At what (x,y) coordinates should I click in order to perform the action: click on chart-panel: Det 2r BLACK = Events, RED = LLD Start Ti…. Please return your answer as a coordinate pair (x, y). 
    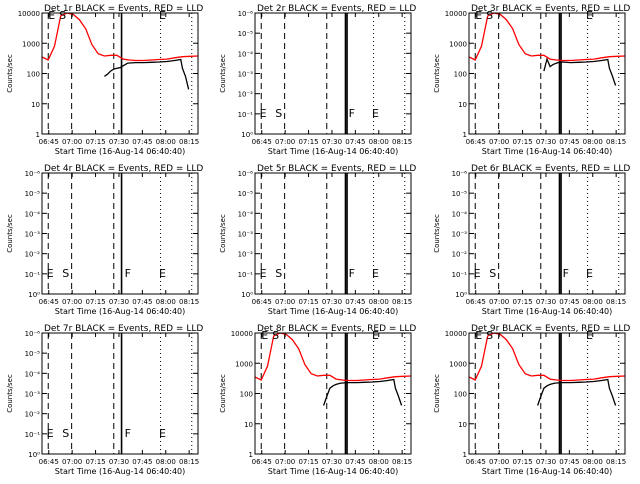
    Looking at the image, I should click on (317, 80).